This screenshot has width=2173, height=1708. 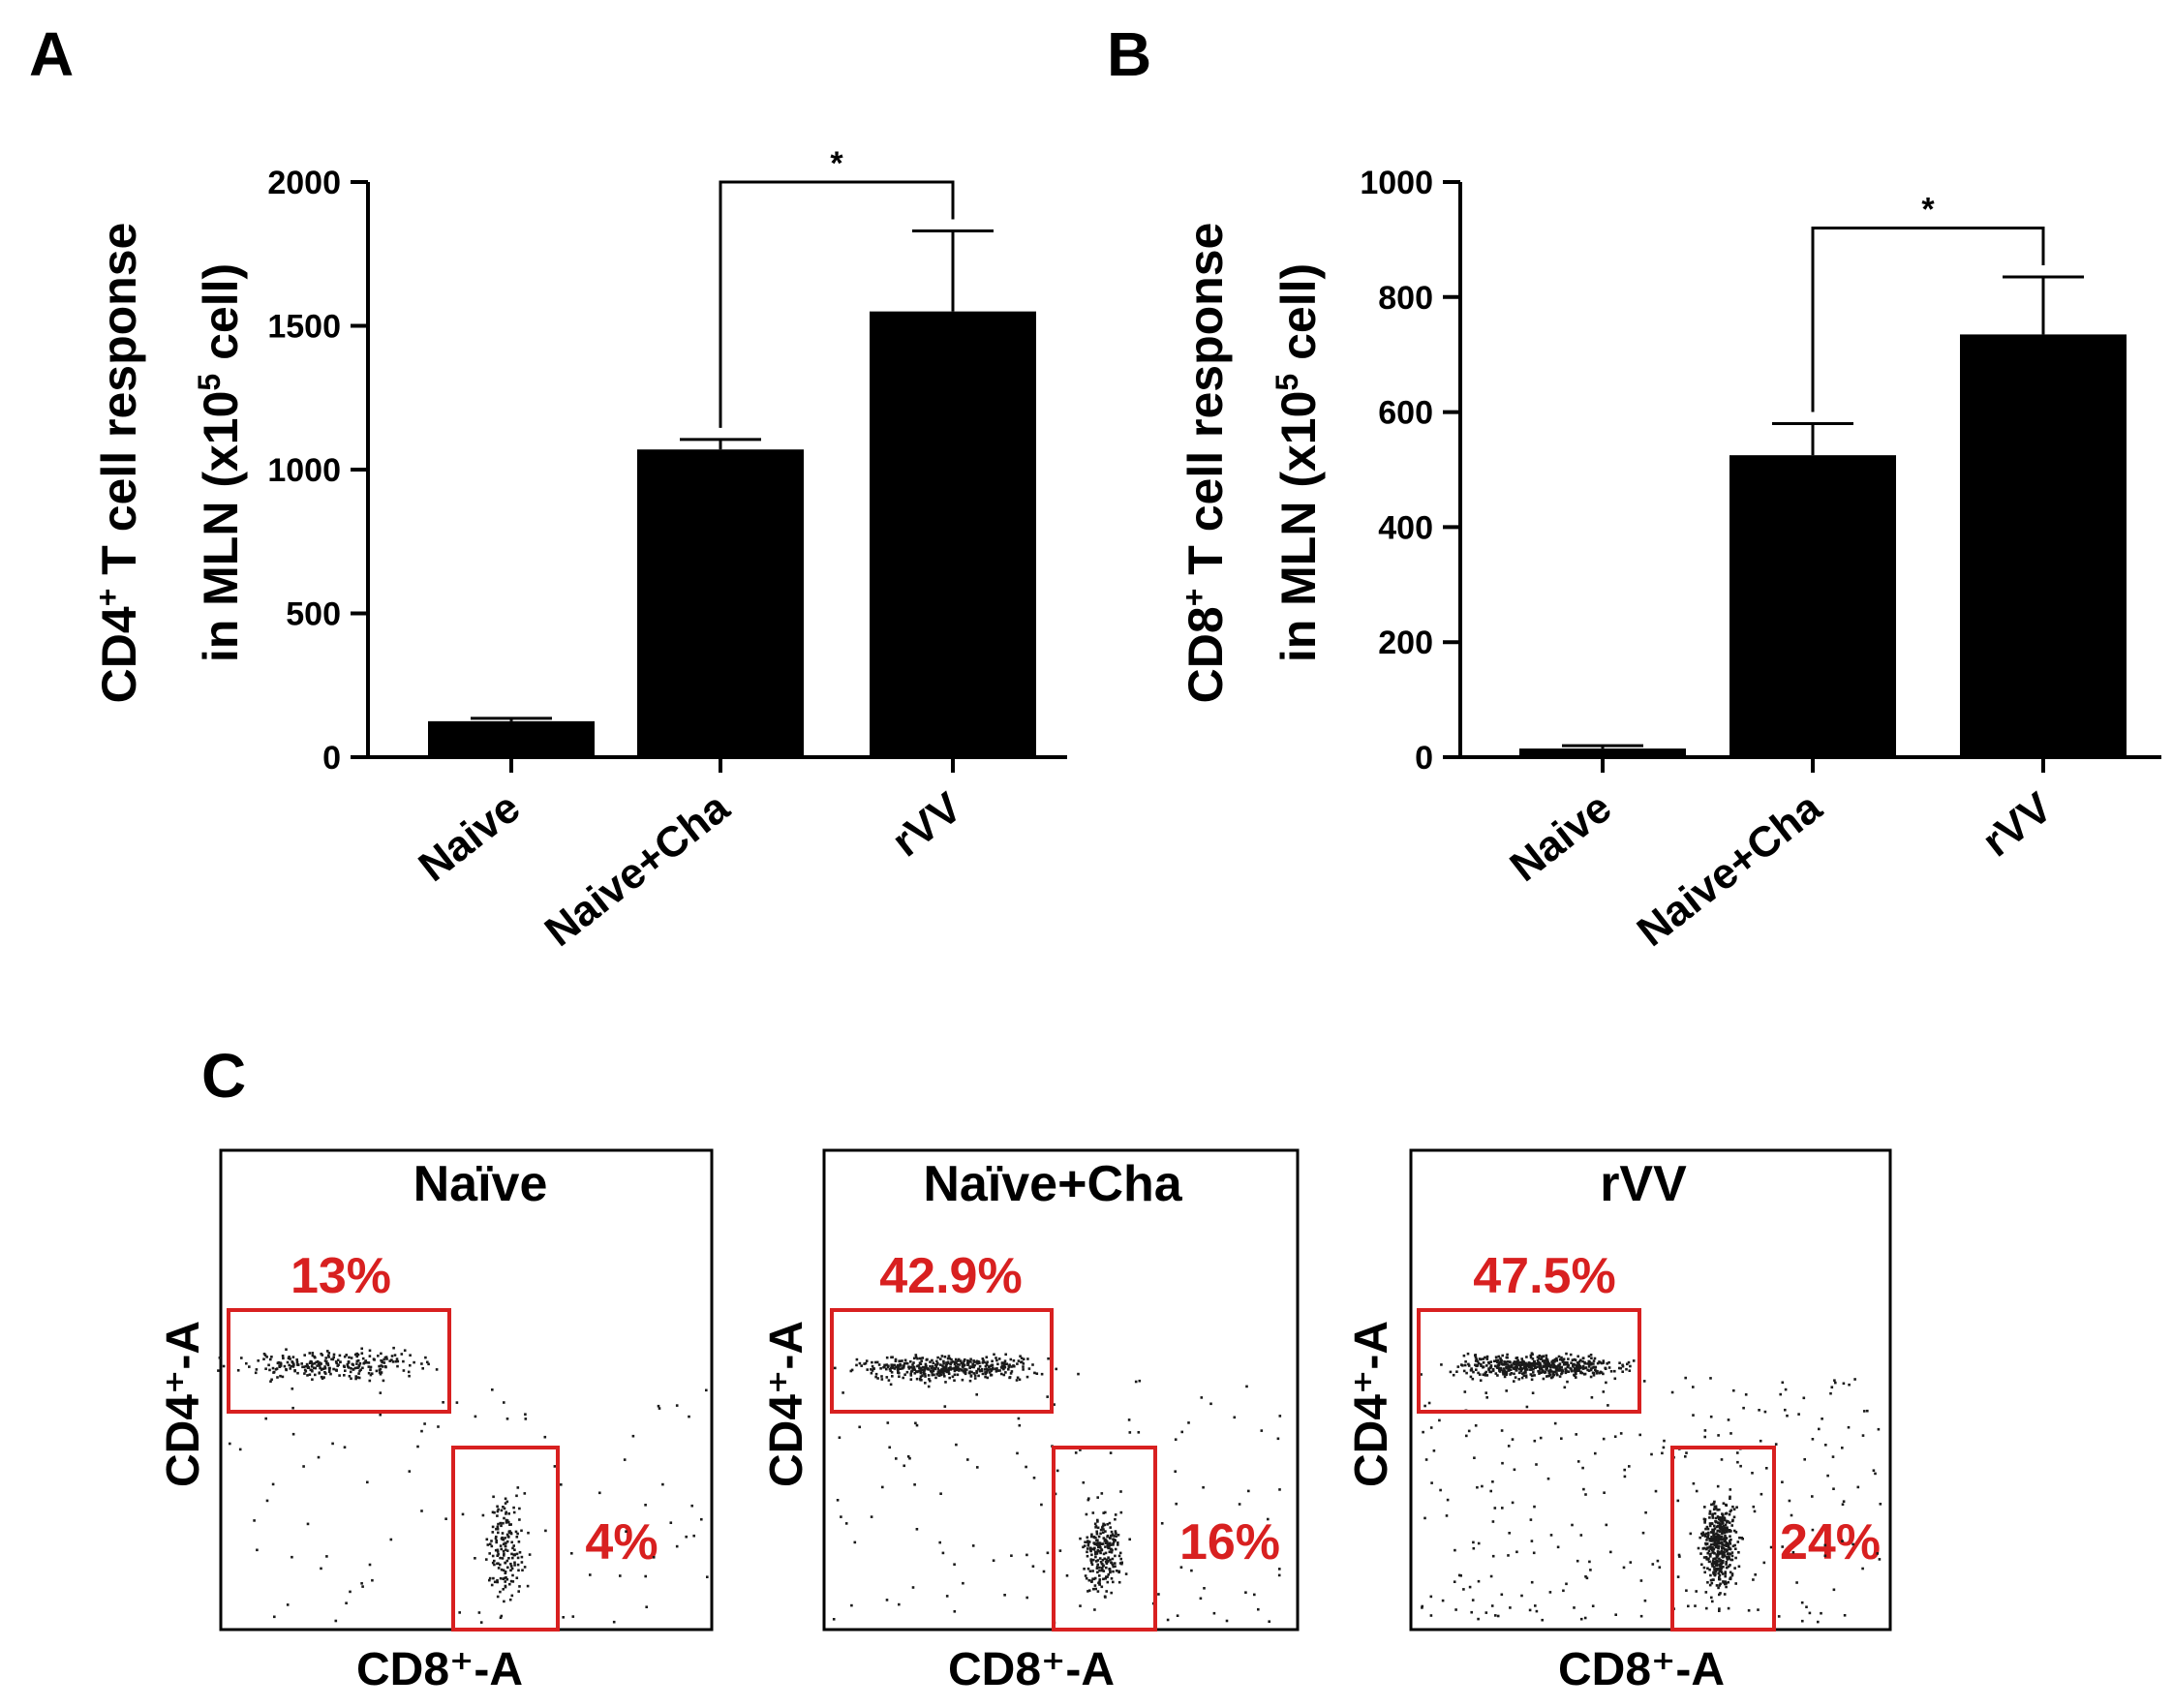 What do you see at coordinates (1641, 1670) in the screenshot?
I see `flow-xlabel: CD8⁺-A` at bounding box center [1641, 1670].